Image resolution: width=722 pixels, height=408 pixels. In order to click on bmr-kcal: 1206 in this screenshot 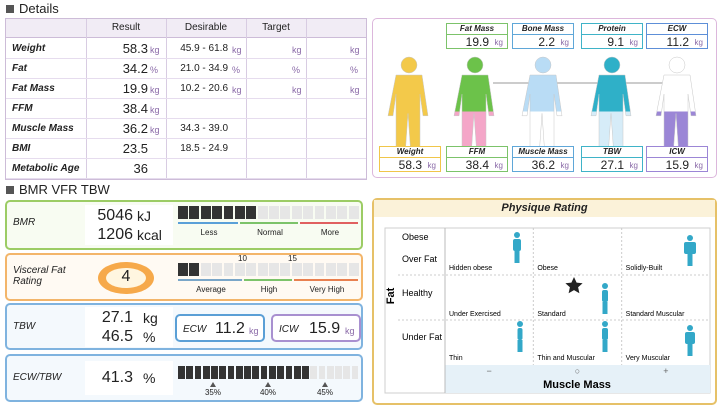, I will do `click(115, 234)`.